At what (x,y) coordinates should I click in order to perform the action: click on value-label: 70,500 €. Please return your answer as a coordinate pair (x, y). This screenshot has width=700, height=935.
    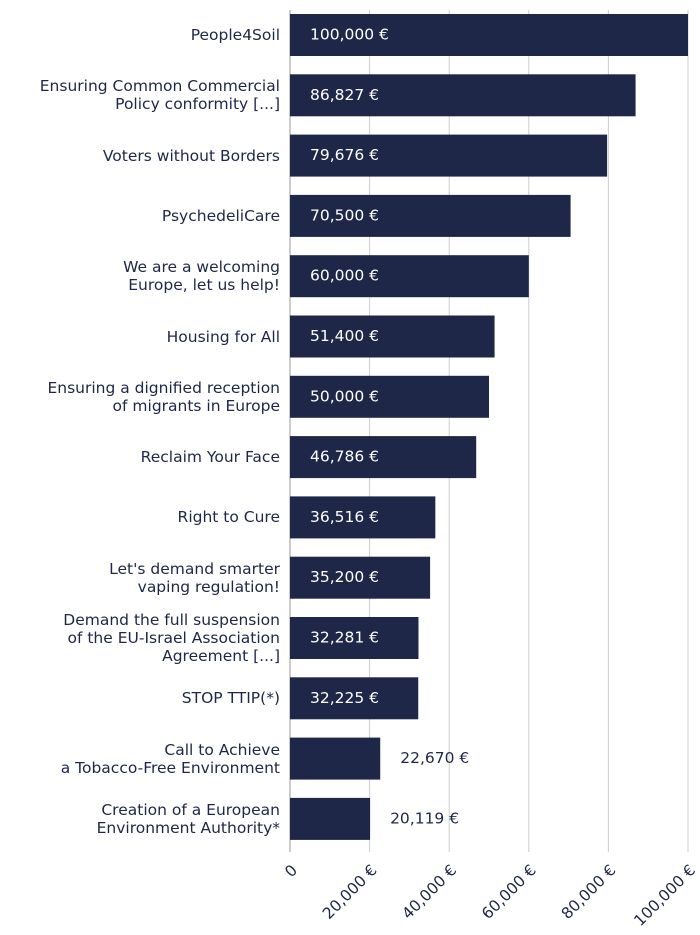
    Looking at the image, I should click on (344, 215).